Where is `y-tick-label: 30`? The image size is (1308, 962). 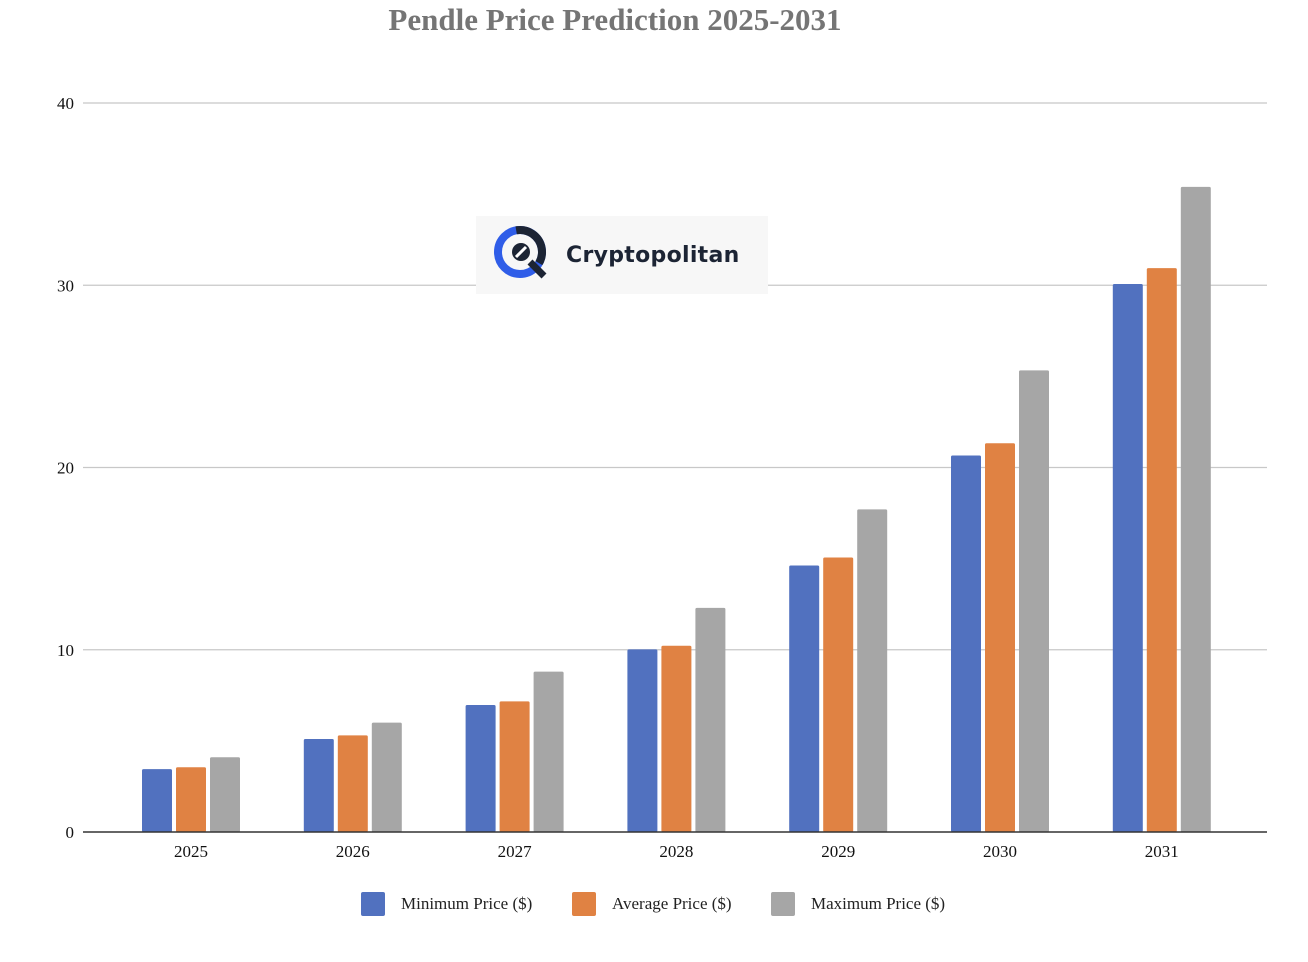 y-tick-label: 30 is located at coordinates (65, 285).